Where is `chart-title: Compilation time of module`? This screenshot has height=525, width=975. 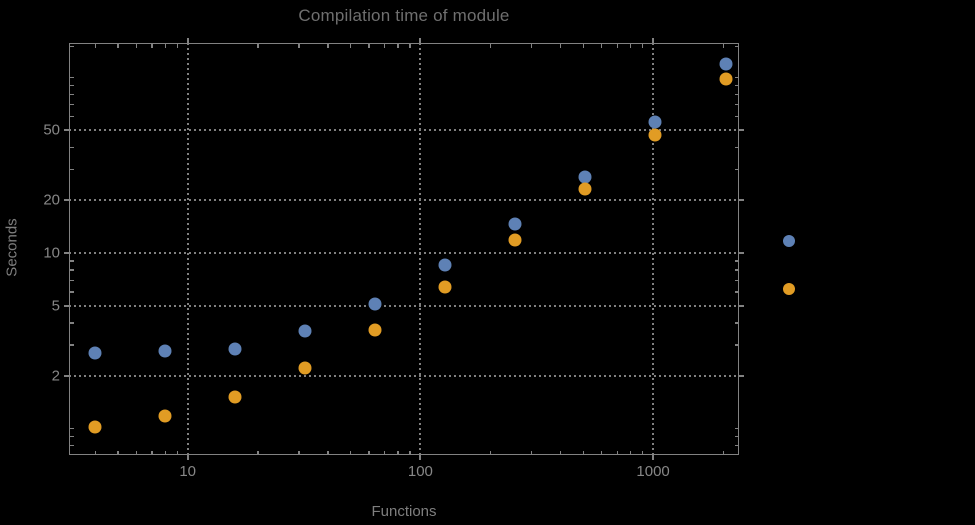
chart-title: Compilation time of module is located at coordinates (404, 15).